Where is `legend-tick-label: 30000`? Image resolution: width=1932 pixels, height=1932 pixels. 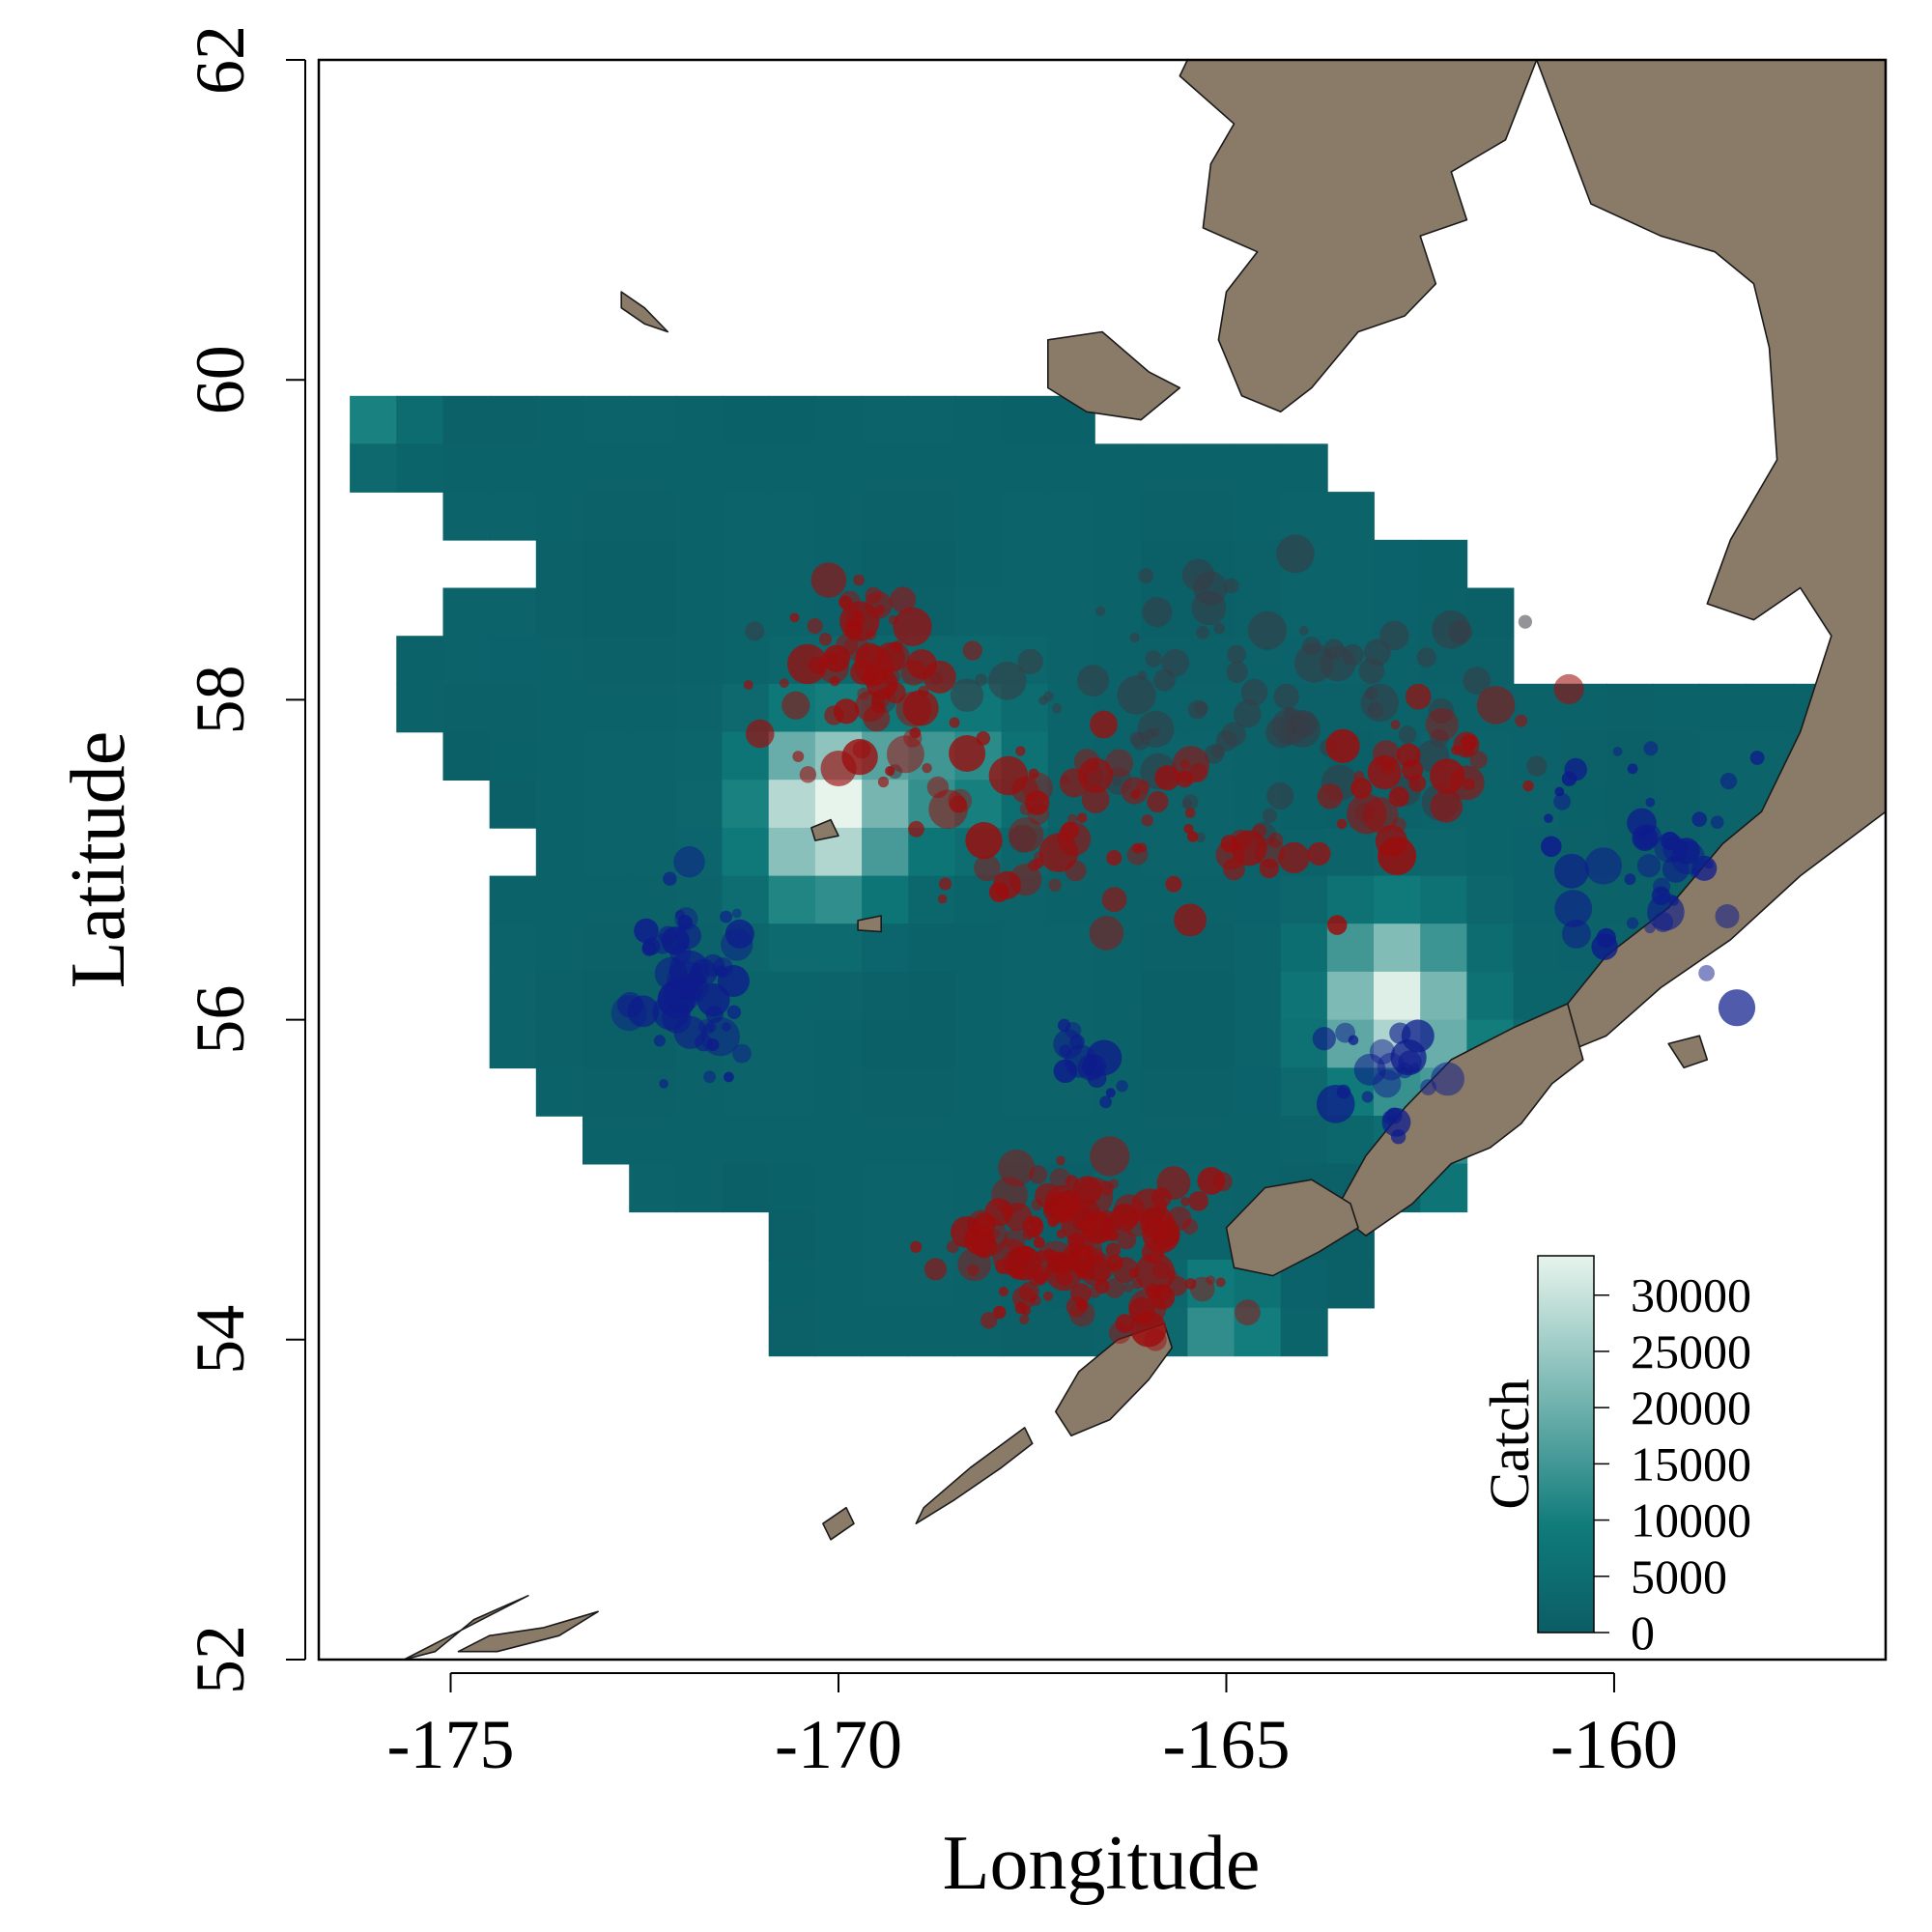 legend-tick-label: 30000 is located at coordinates (1691, 1295).